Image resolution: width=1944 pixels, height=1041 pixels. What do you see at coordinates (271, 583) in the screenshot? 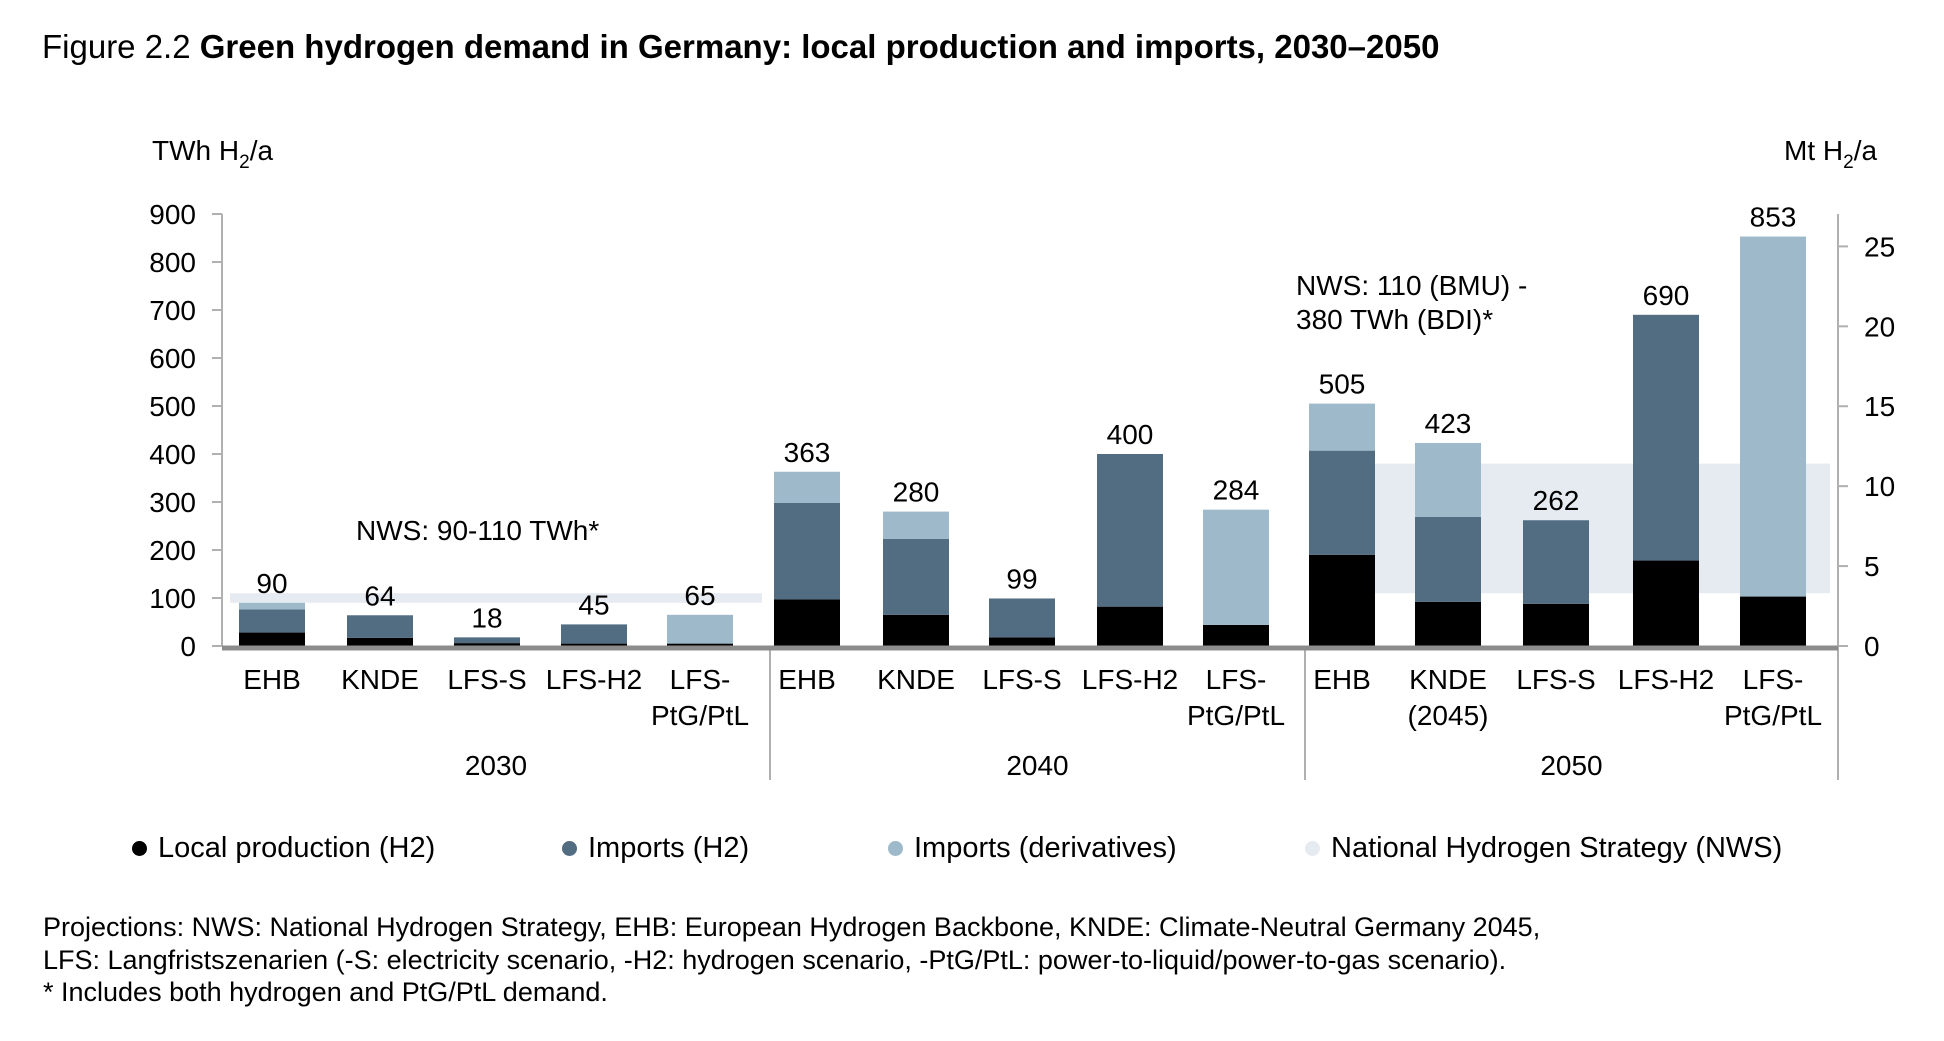
I see `bar-total-label: 90` at bounding box center [271, 583].